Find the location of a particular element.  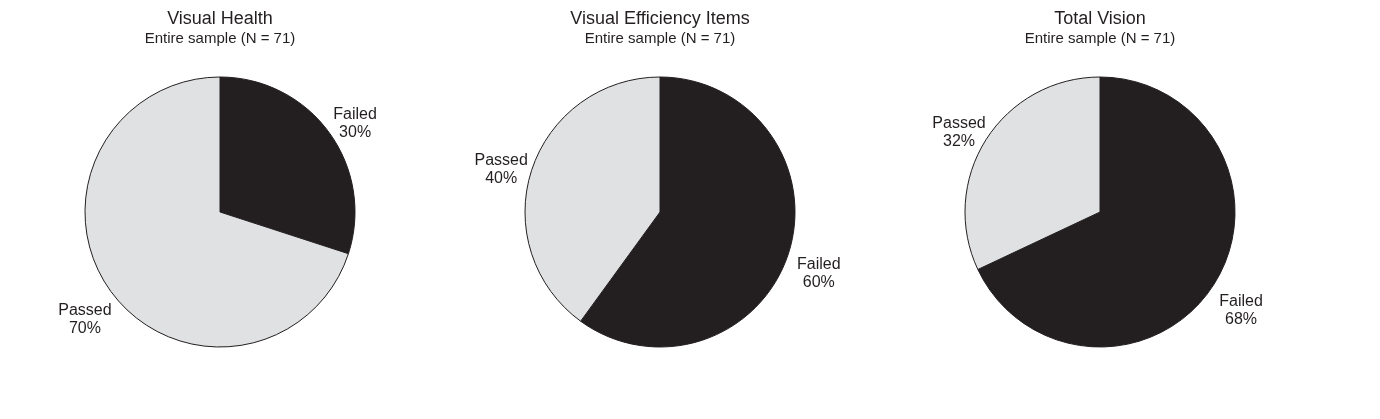

chart-title: Total Vision is located at coordinates (1100, 18).